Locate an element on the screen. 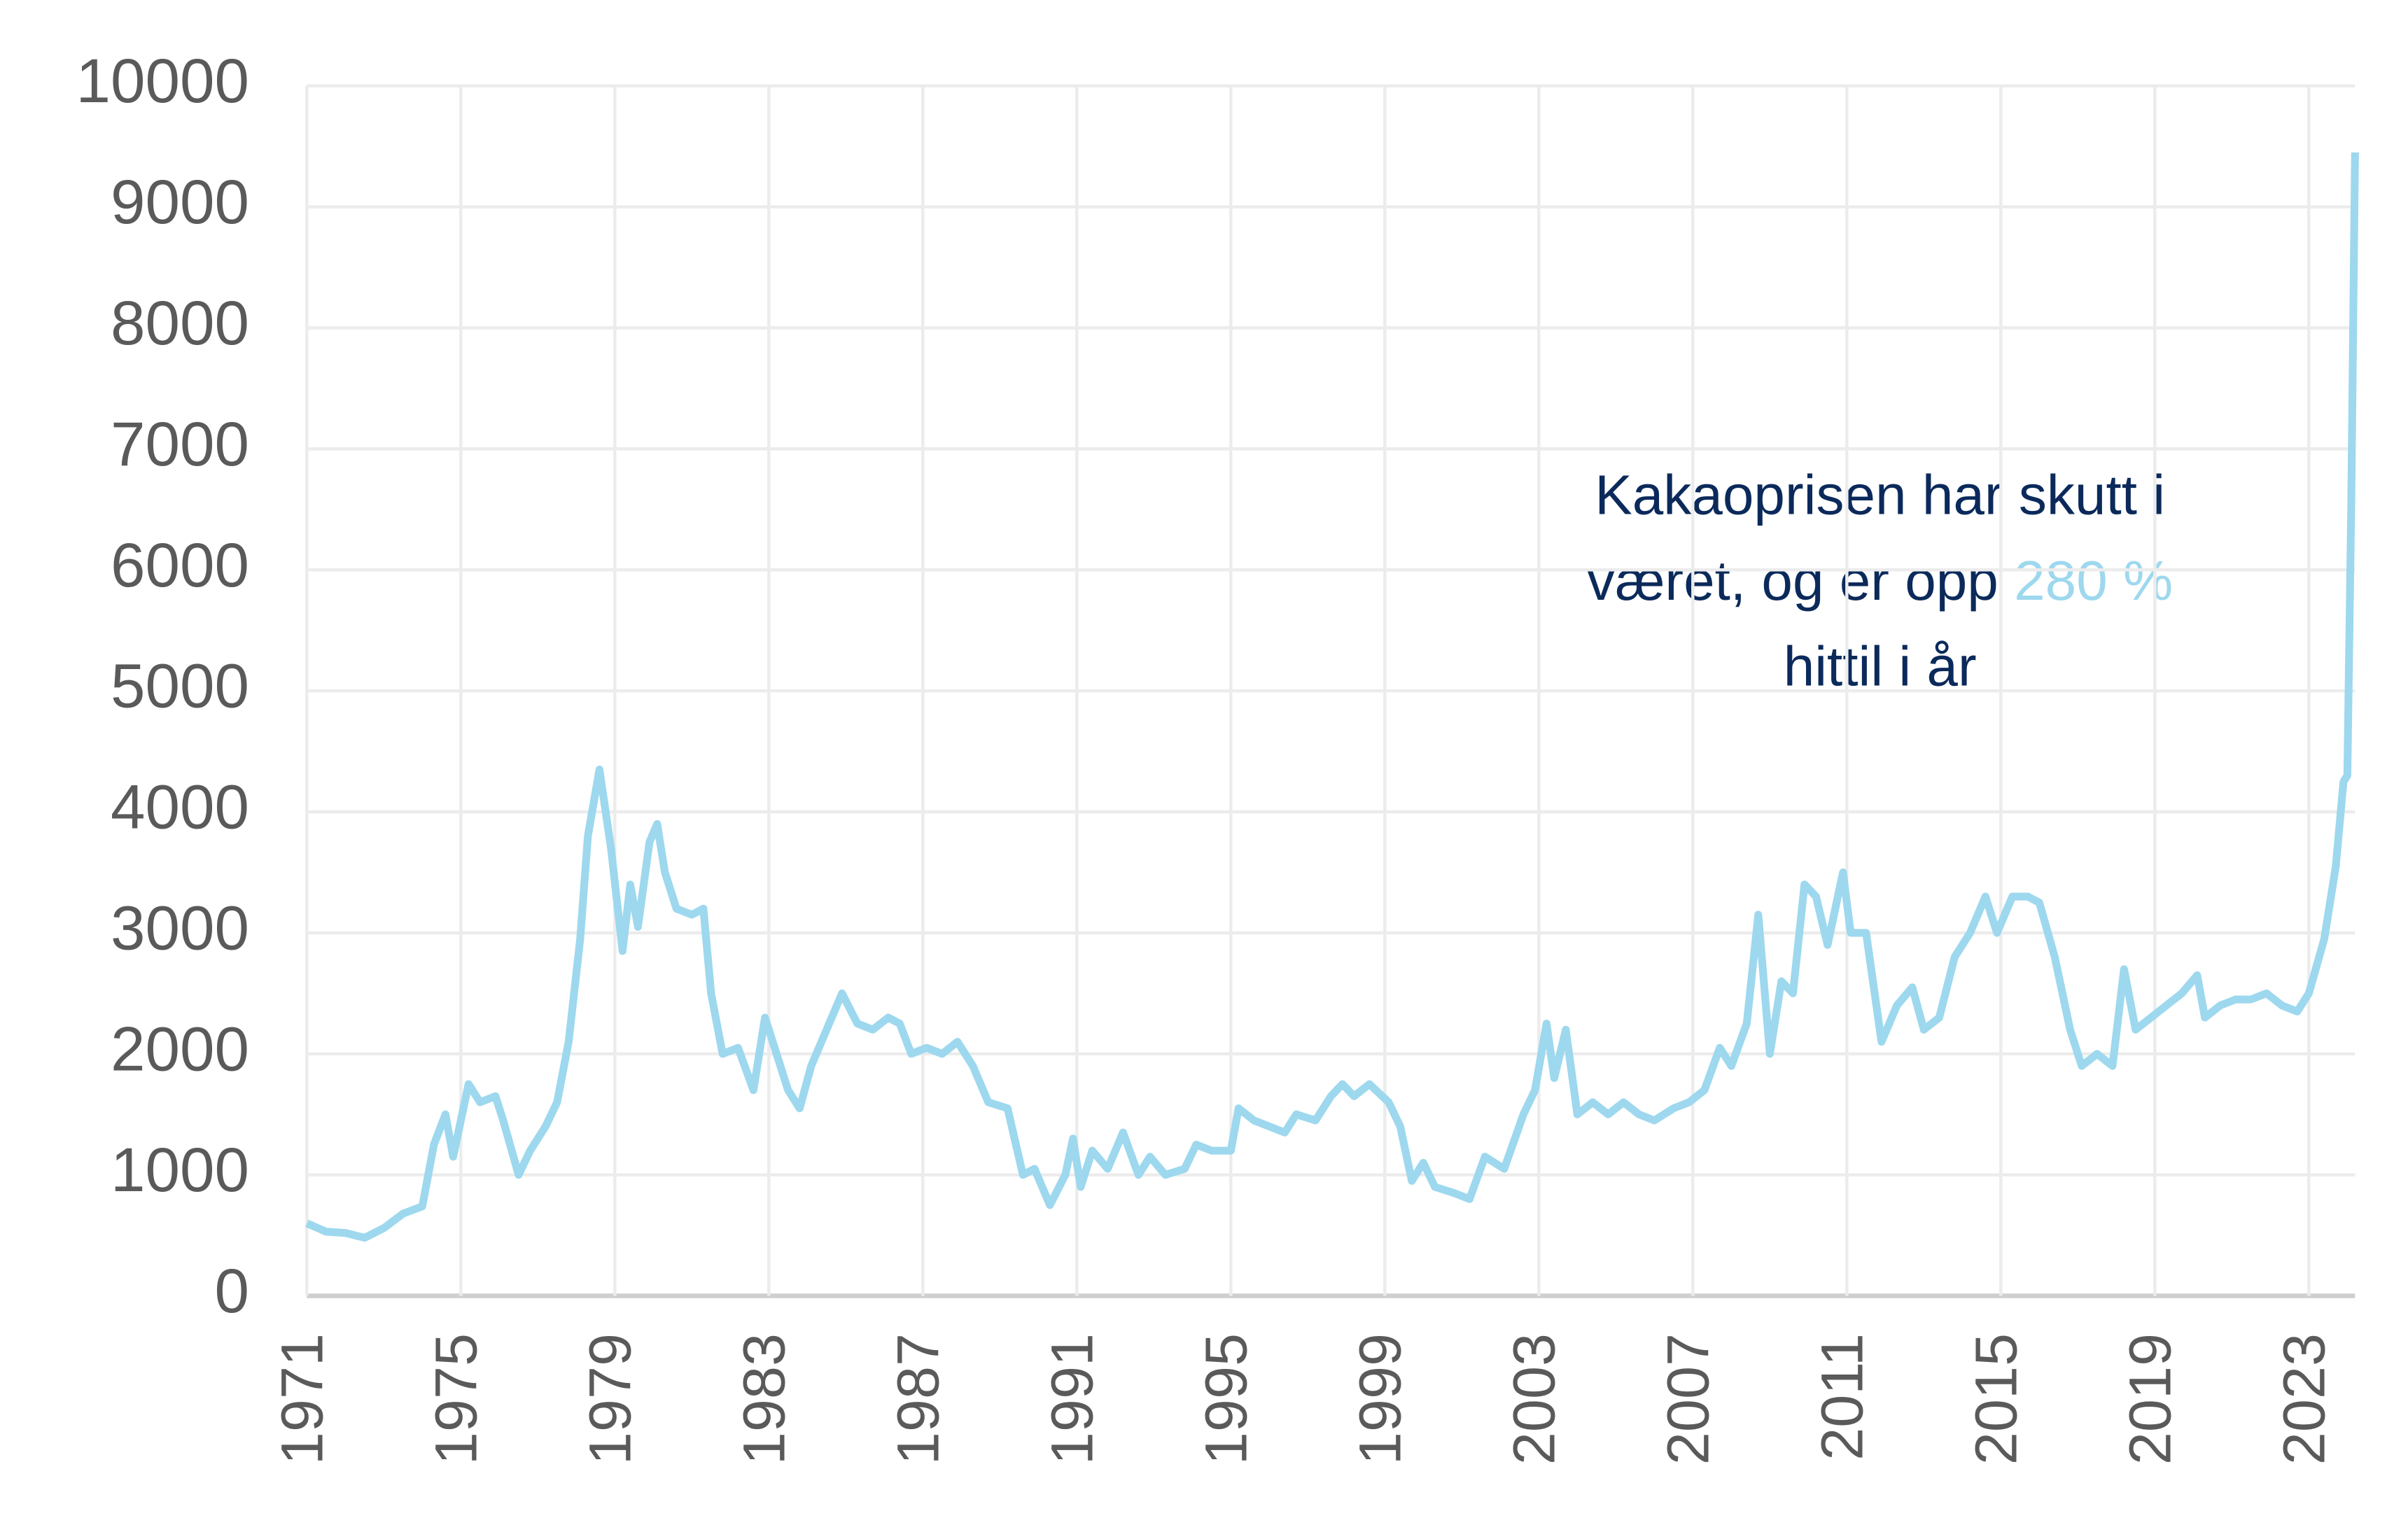 This screenshot has width=2408, height=1525. x-tick-label: 2007 is located at coordinates (1688, 1399).